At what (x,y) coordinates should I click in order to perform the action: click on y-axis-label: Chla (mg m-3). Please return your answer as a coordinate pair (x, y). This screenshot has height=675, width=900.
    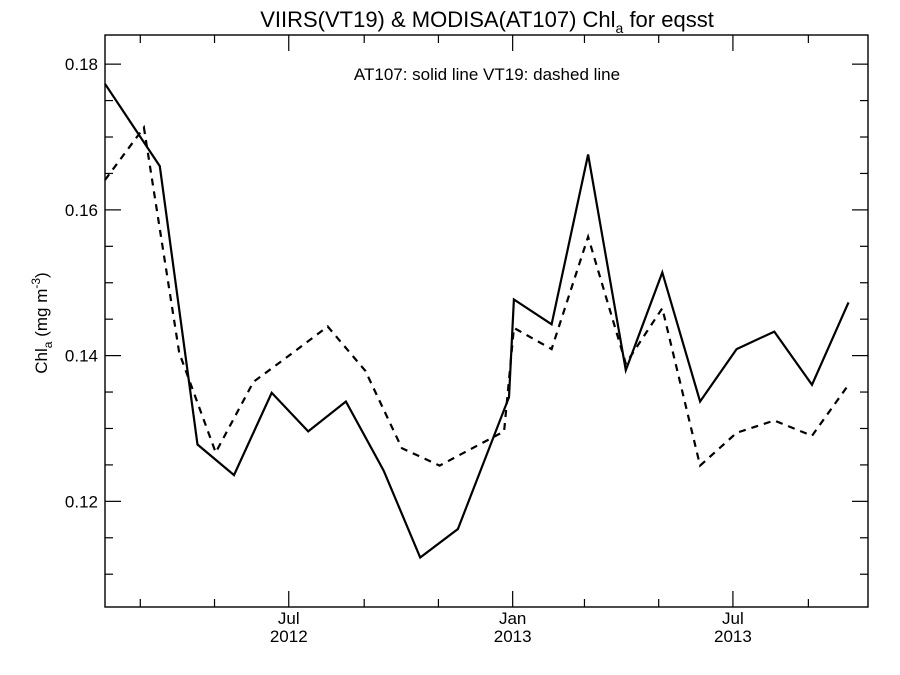
    Looking at the image, I should click on (42, 322).